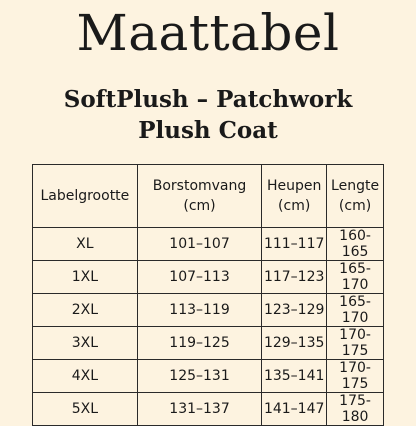 The width and height of the screenshot is (416, 426). I want to click on header-hips: Heupen (cm), so click(294, 196).